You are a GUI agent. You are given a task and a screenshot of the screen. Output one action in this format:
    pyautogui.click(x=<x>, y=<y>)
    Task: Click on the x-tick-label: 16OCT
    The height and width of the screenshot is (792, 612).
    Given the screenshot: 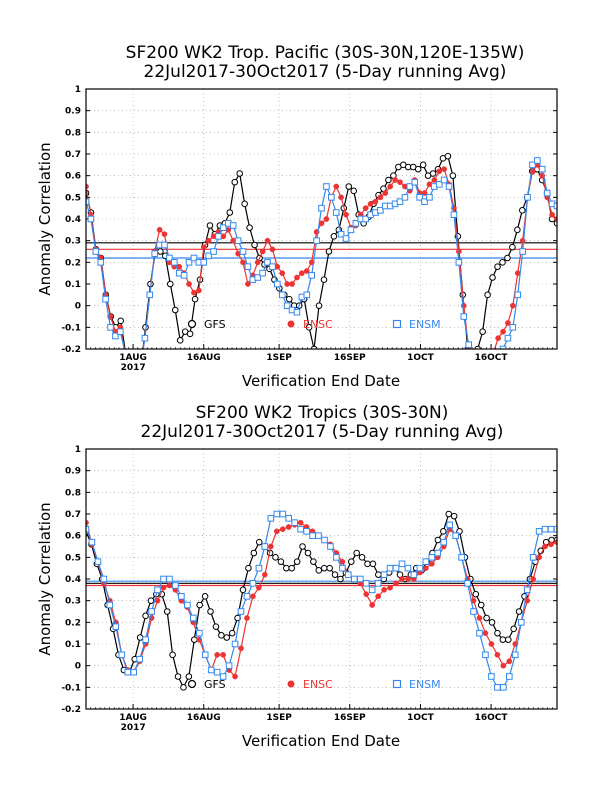 What is the action you would take?
    pyautogui.click(x=492, y=358)
    